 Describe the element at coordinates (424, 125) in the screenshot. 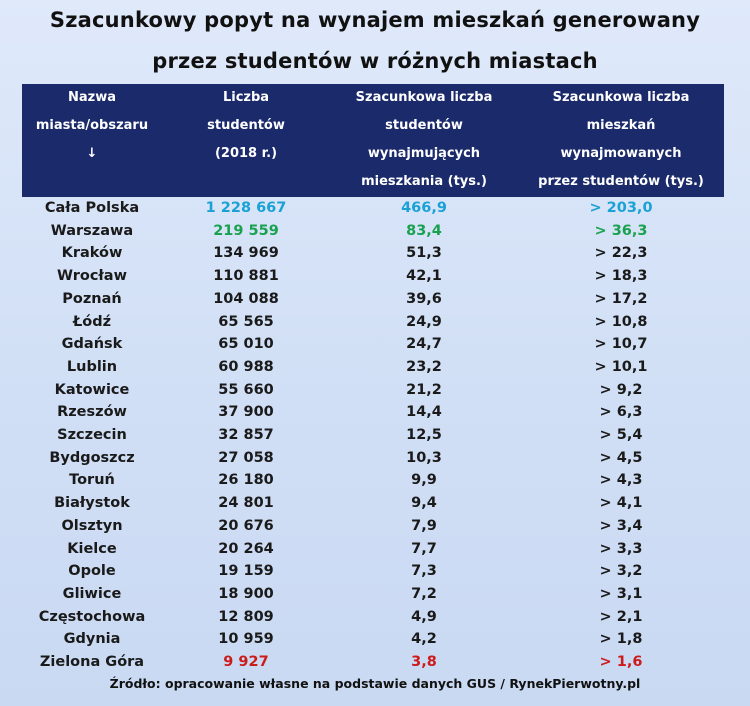

I see `header-renting-line: studentów` at that location.